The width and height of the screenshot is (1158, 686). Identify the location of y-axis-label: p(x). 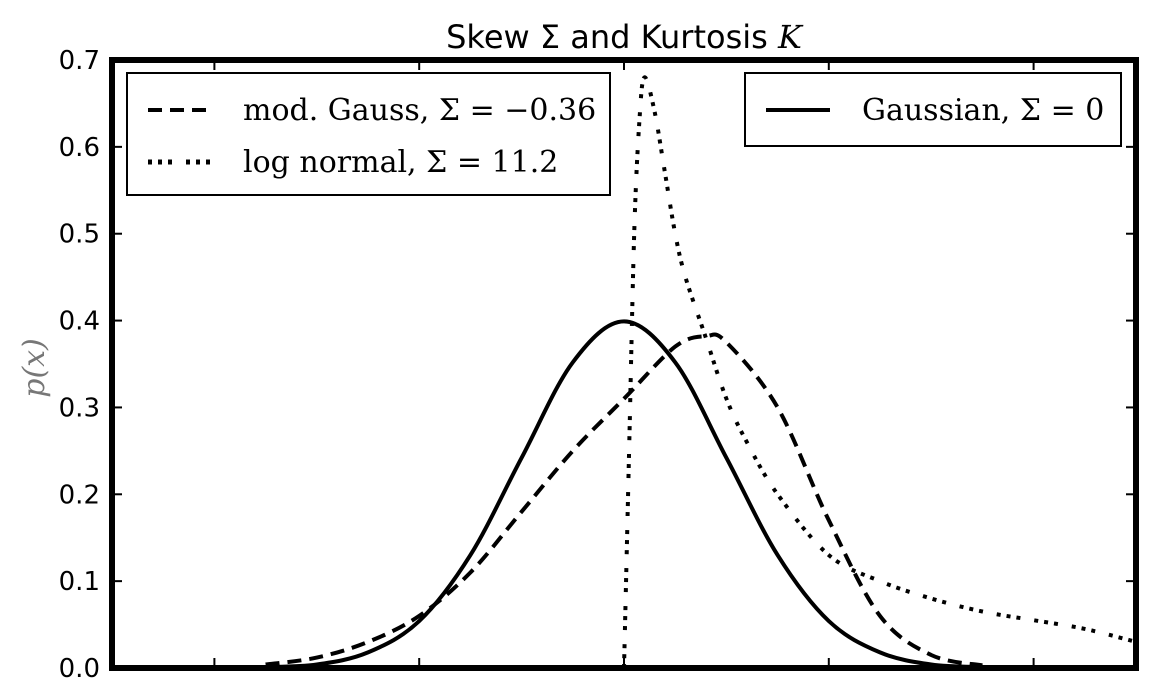
(34, 368).